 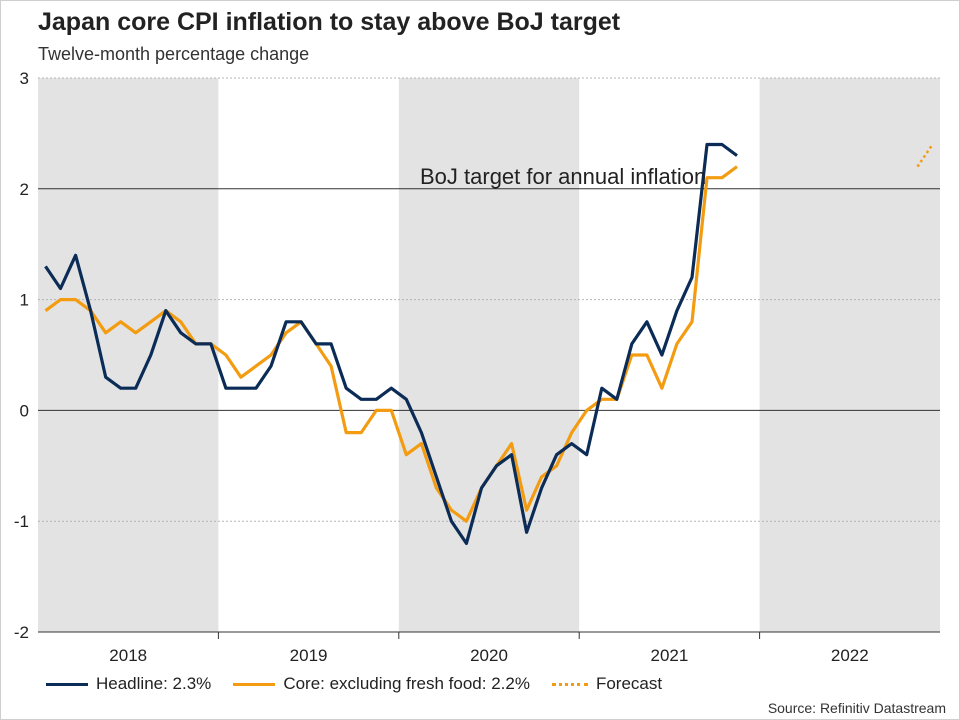 What do you see at coordinates (309, 655) in the screenshot?
I see `x-tick-label-2019: 2019` at bounding box center [309, 655].